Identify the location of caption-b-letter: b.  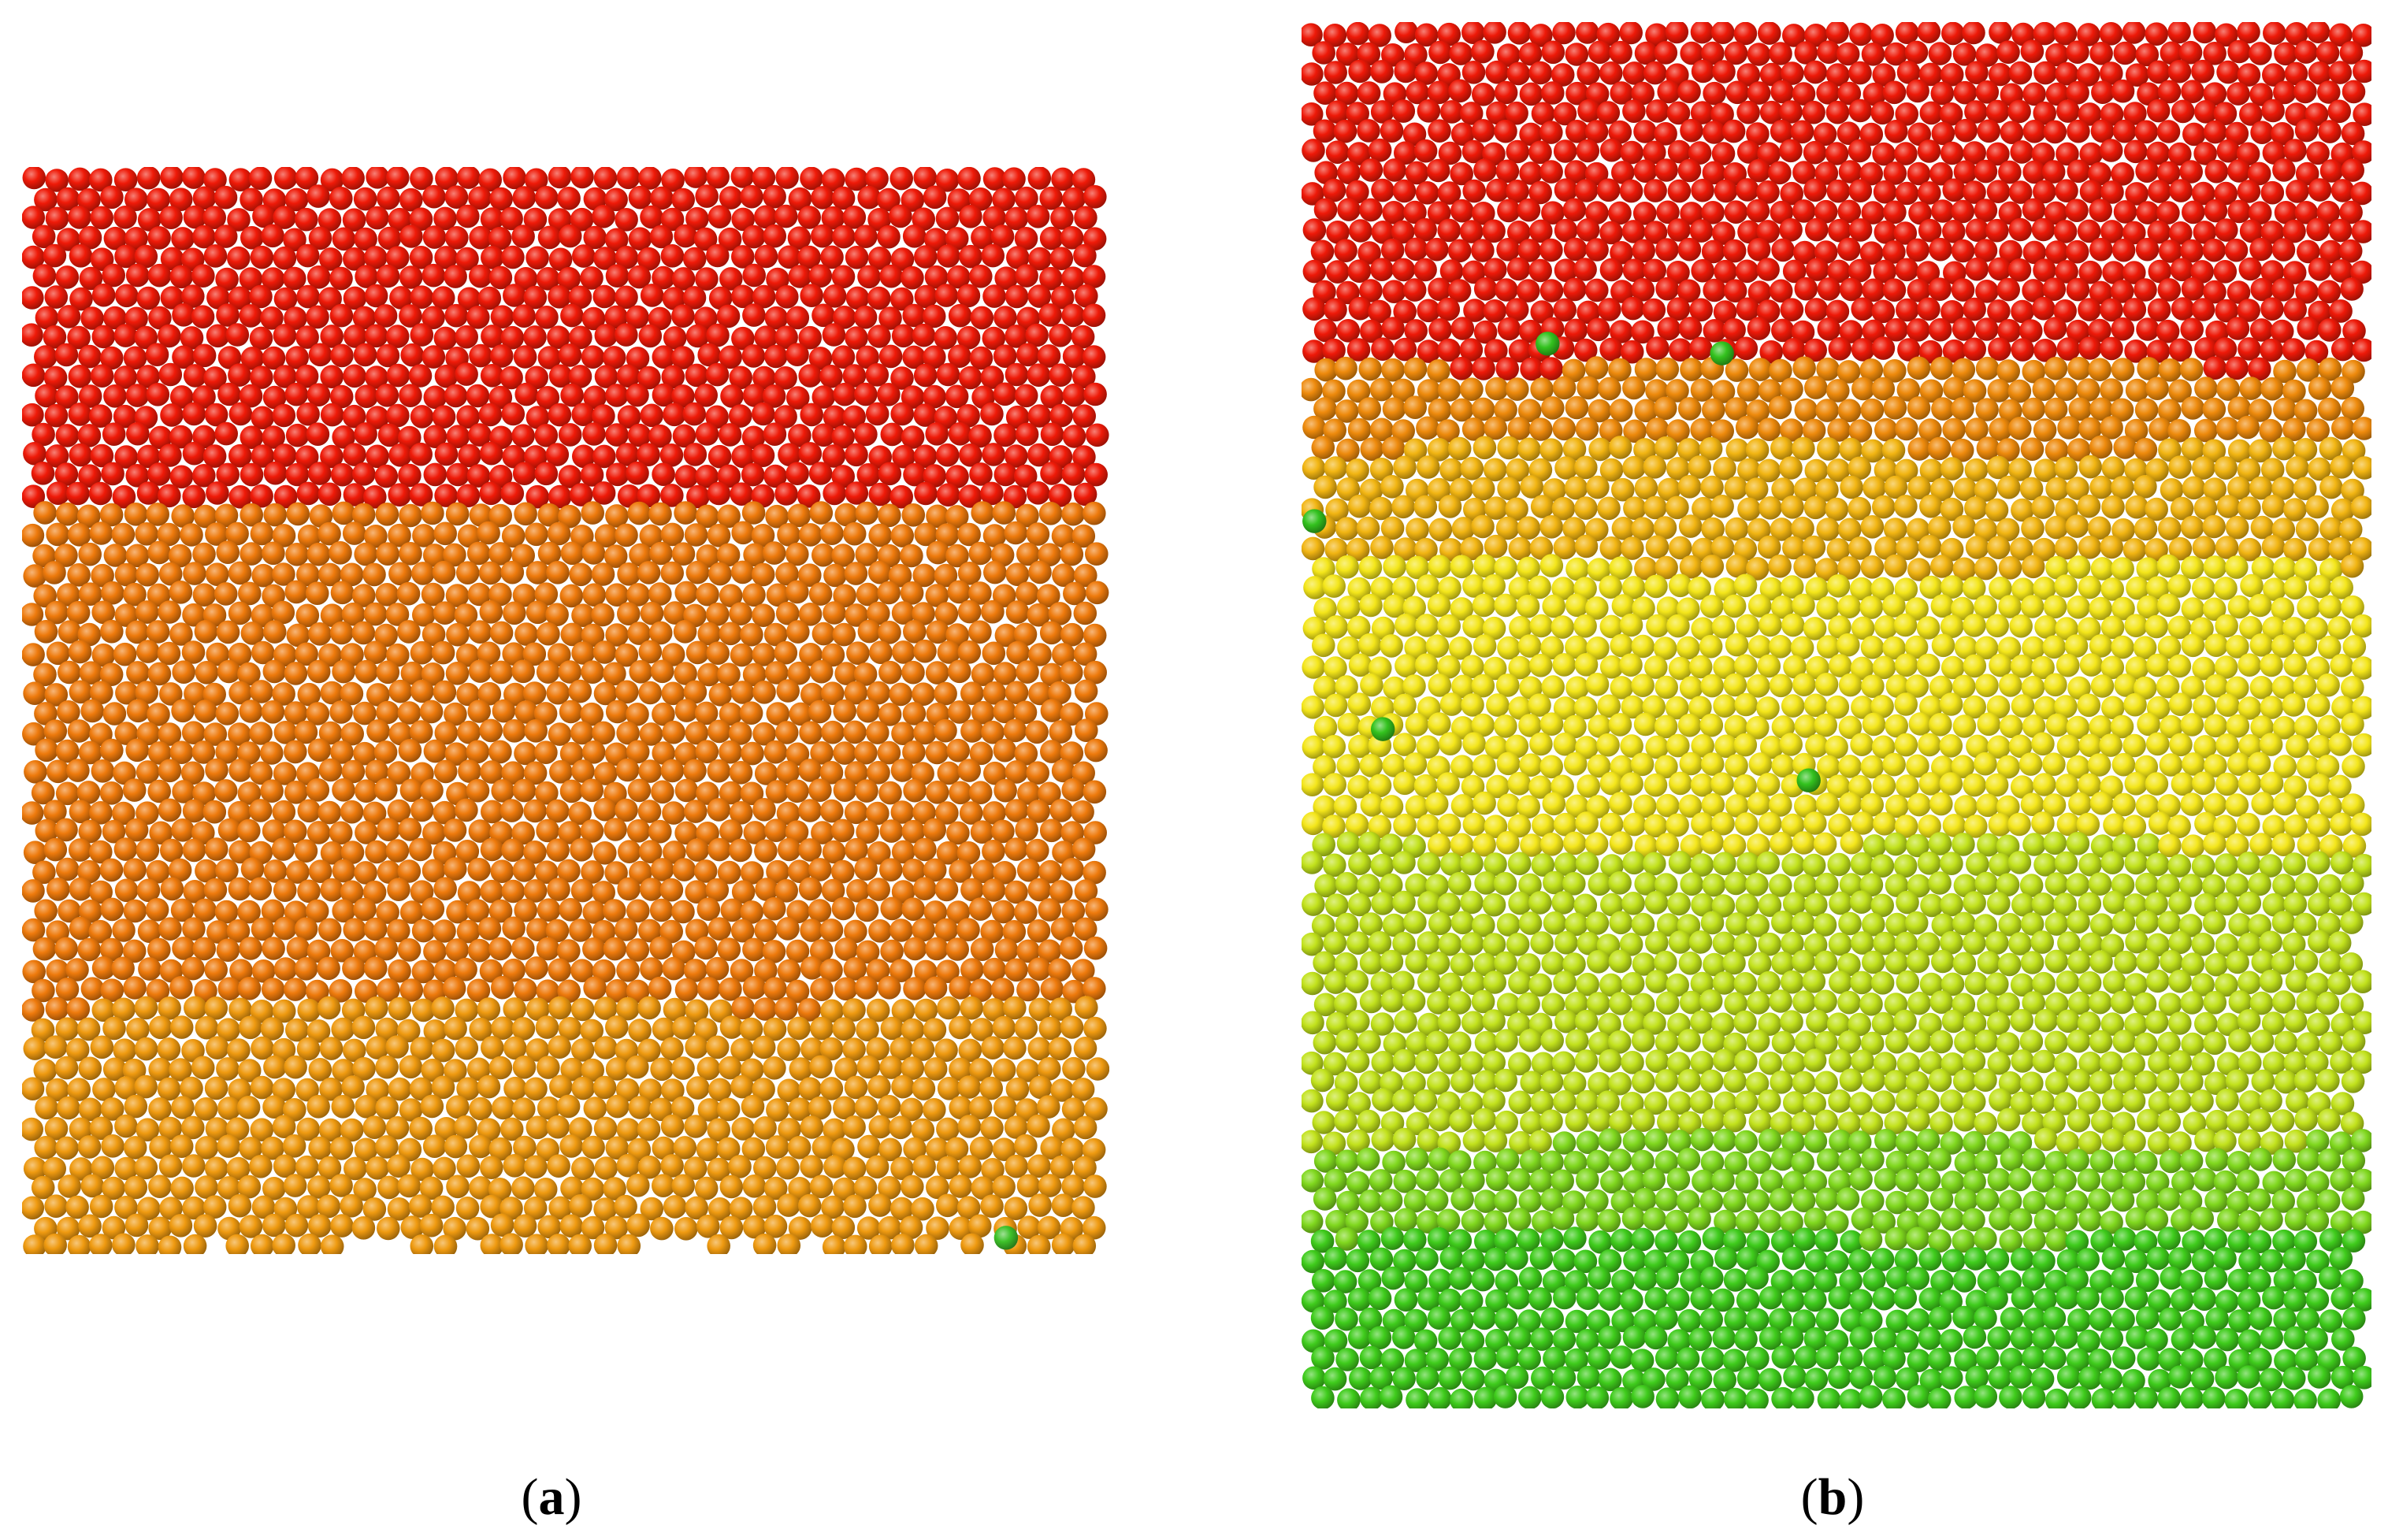
(1833, 1497).